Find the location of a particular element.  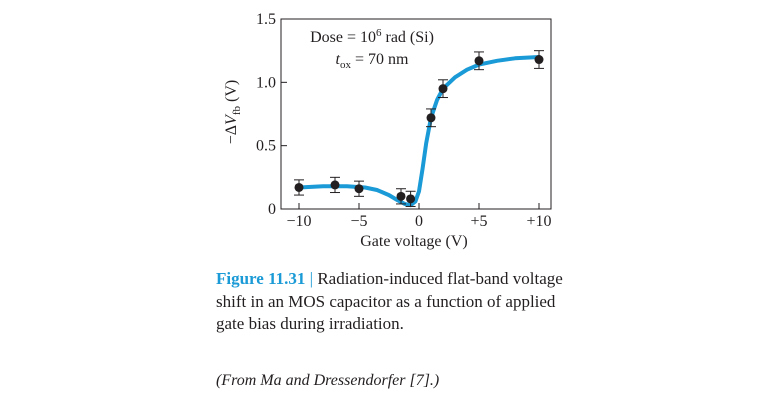

annotation-tox: tox = 70 nm is located at coordinates (372, 61).